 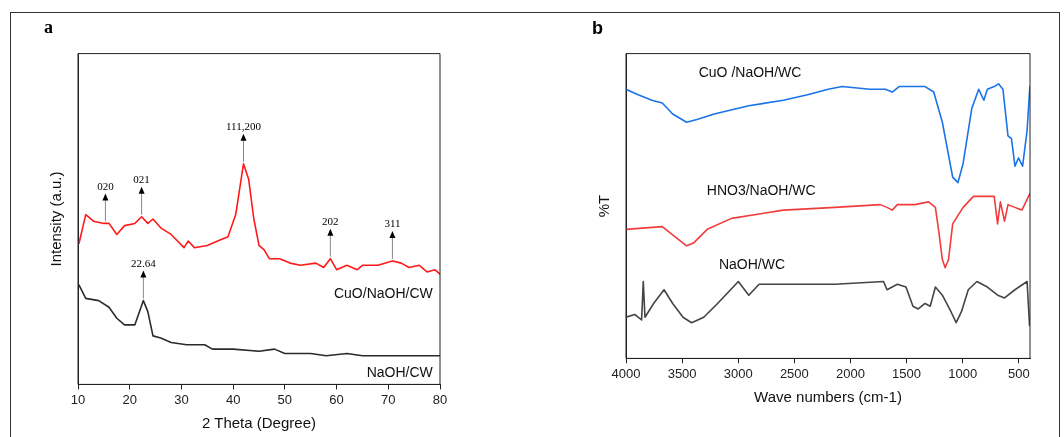 What do you see at coordinates (330, 221) in the screenshot?
I see `annotation: 202` at bounding box center [330, 221].